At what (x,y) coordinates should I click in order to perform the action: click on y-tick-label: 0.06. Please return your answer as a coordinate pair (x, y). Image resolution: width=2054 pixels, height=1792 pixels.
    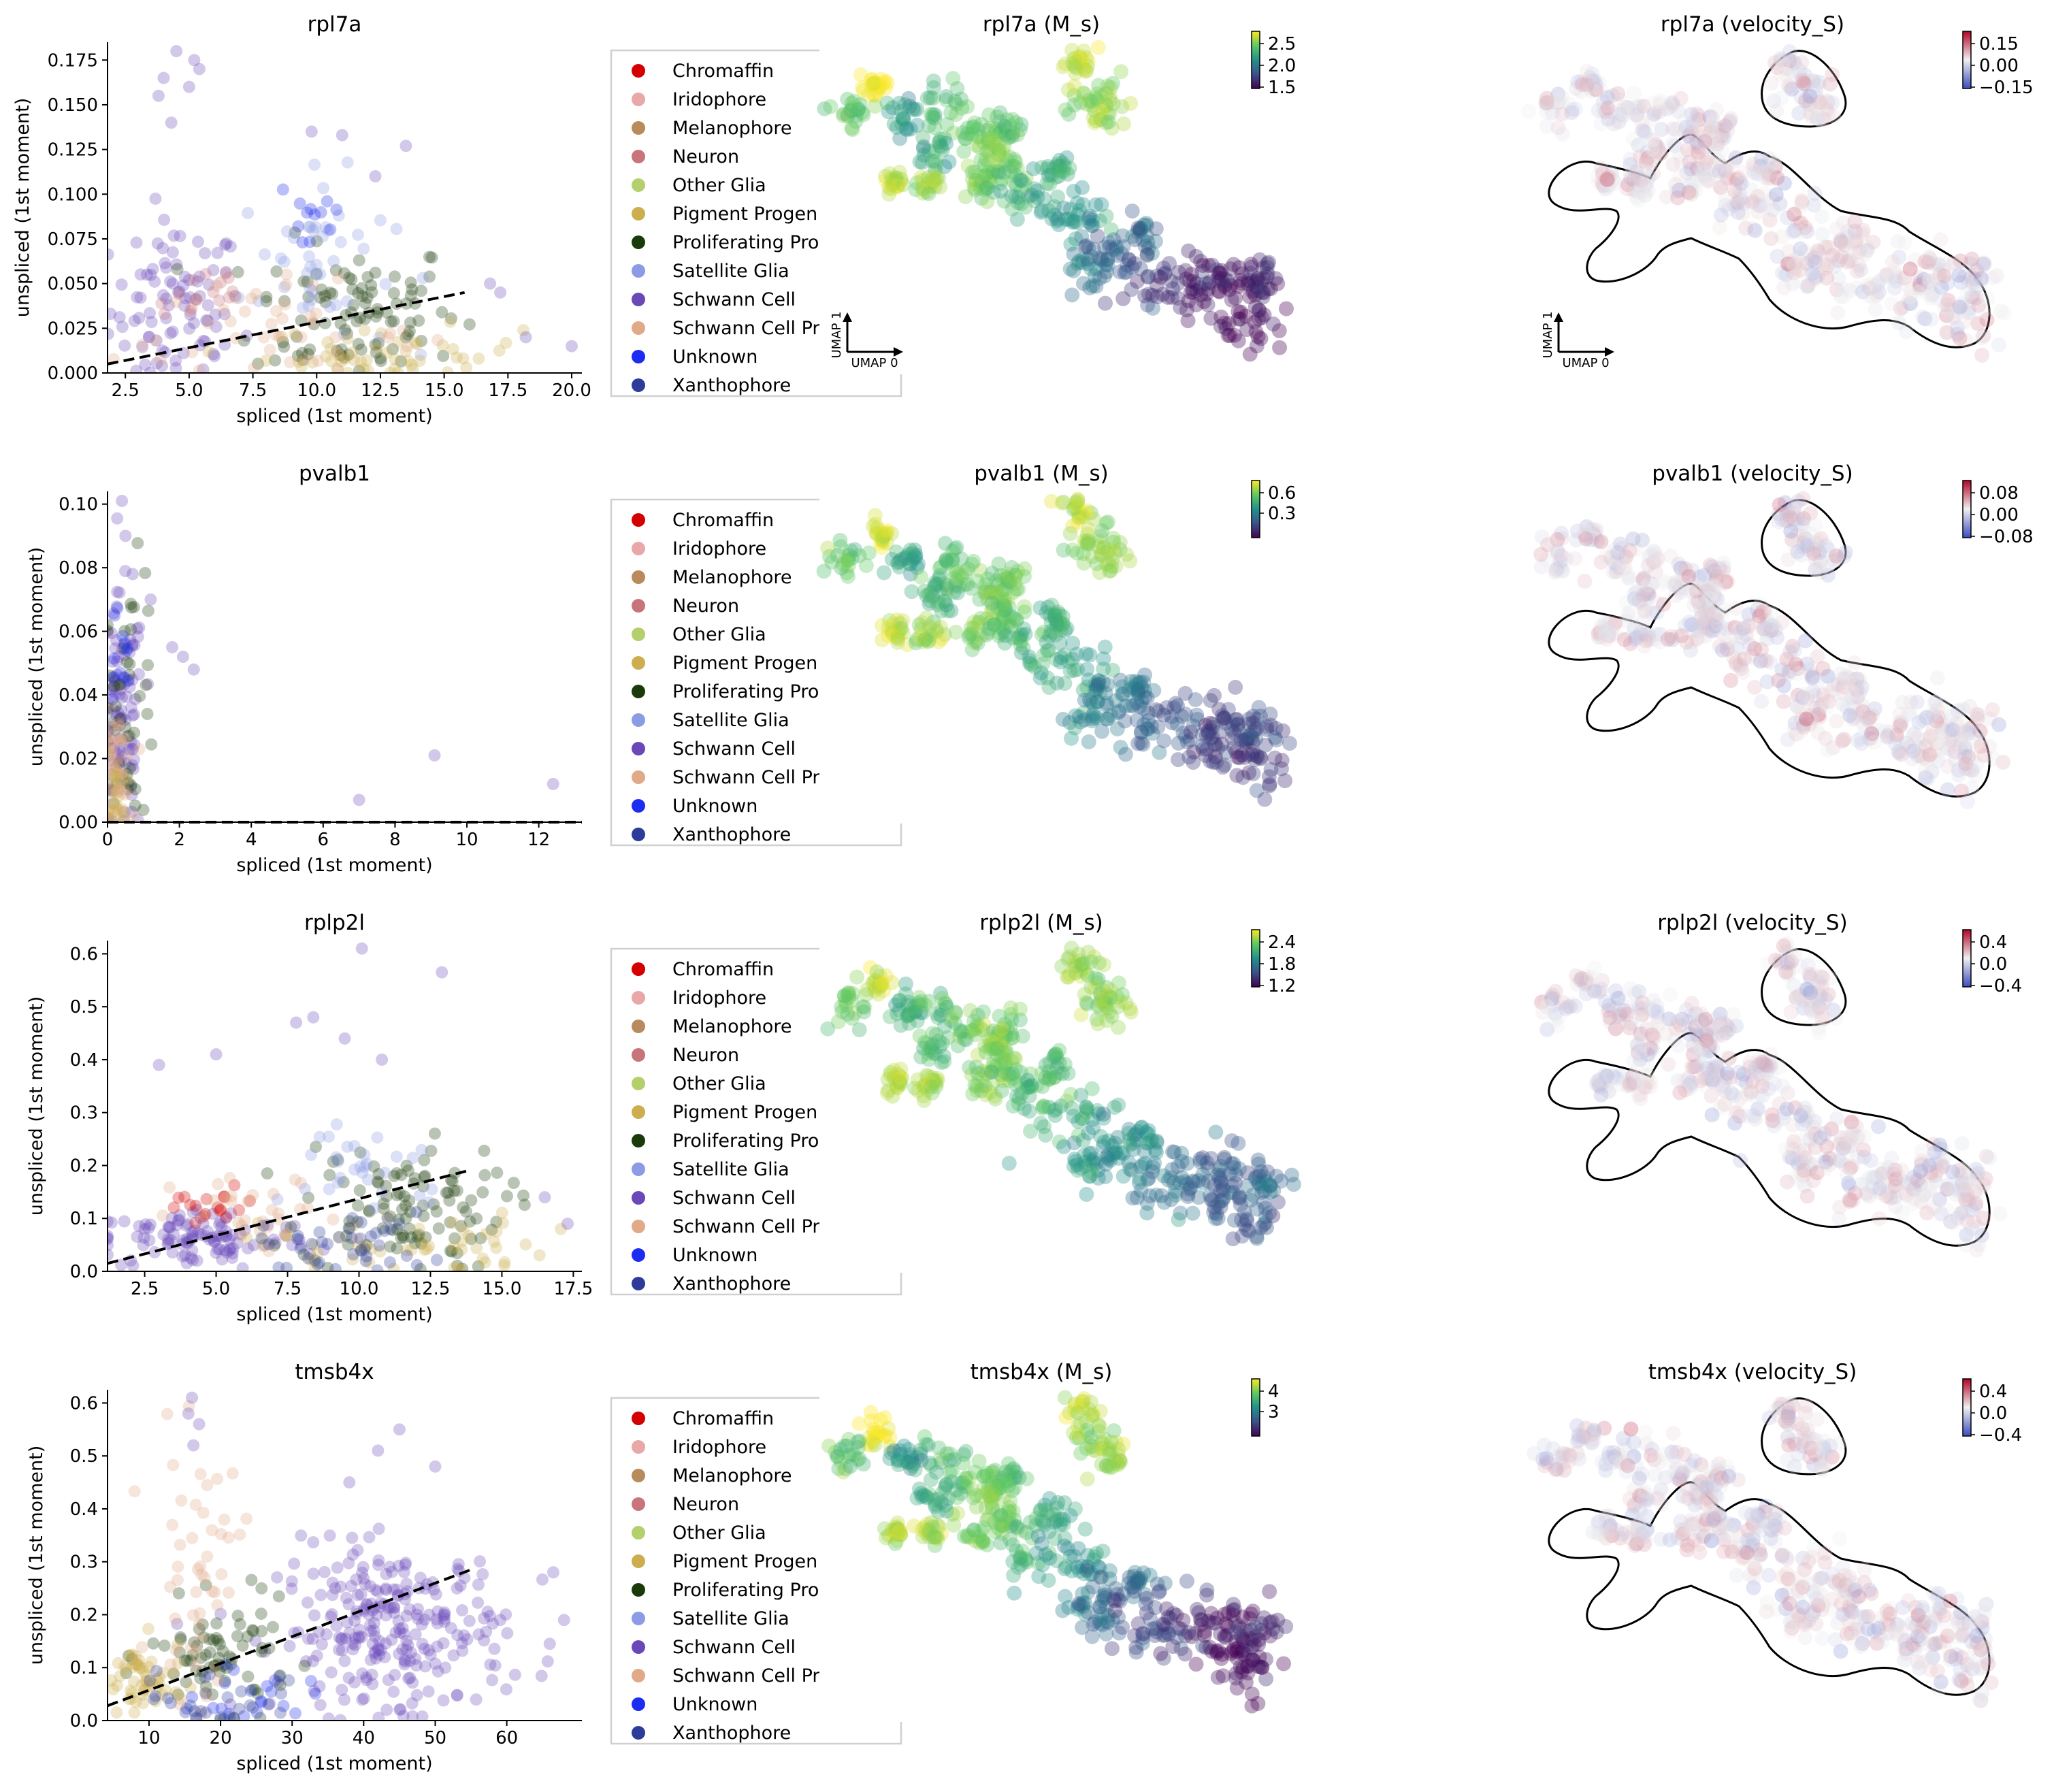
    Looking at the image, I should click on (78, 632).